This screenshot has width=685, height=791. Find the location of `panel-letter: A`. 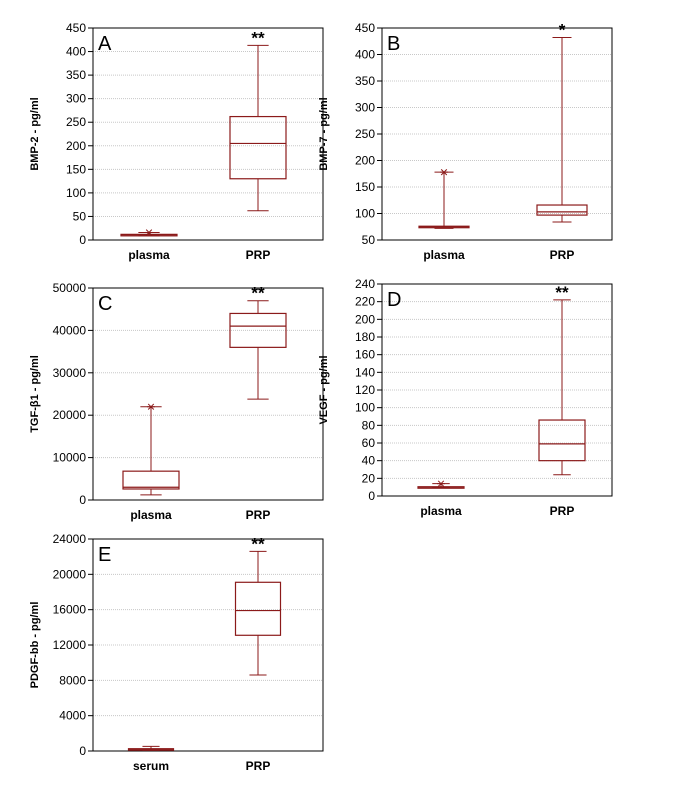

panel-letter: A is located at coordinates (105, 44).